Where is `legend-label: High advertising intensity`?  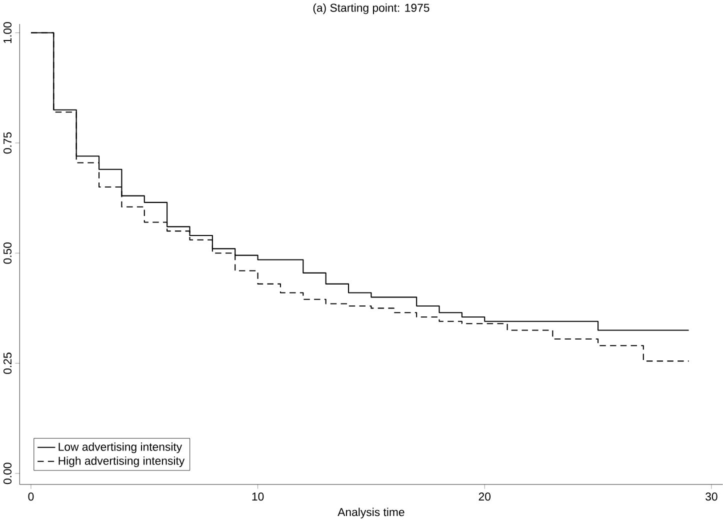
legend-label: High advertising intensity is located at coordinates (121, 462).